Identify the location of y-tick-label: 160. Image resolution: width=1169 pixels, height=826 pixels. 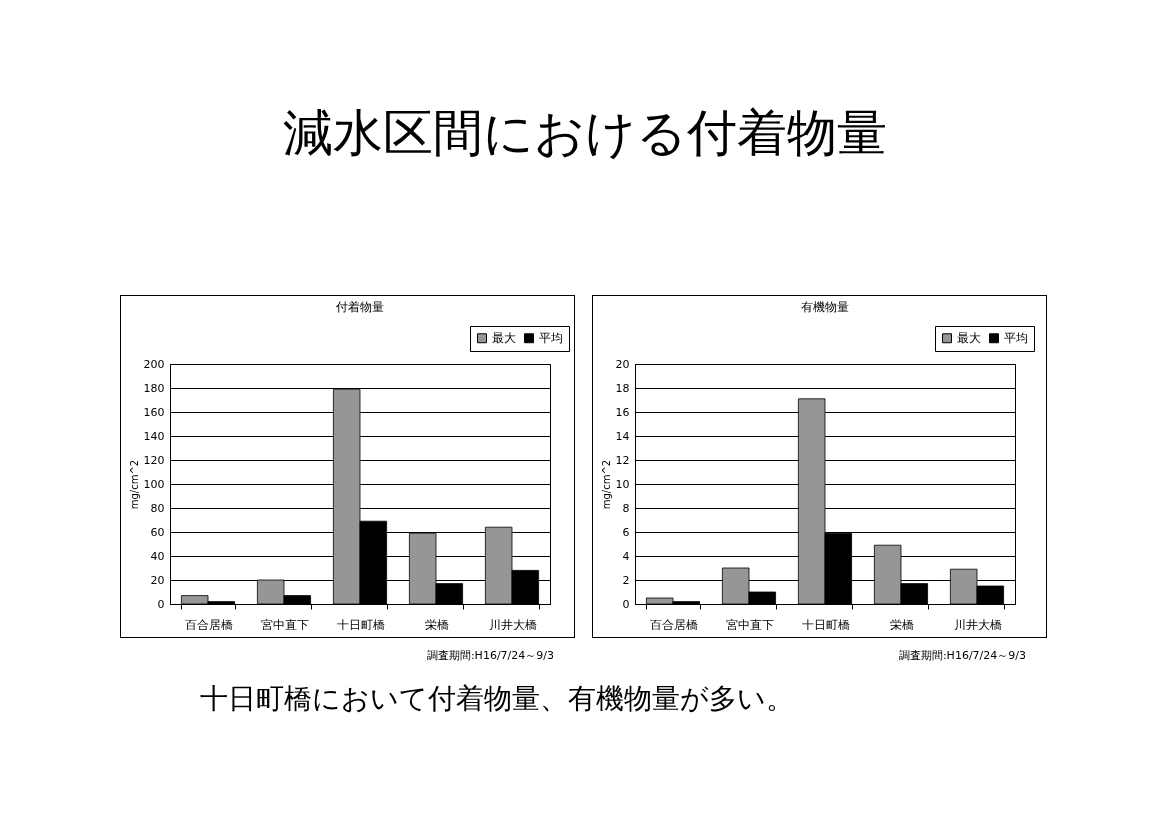
(154, 412).